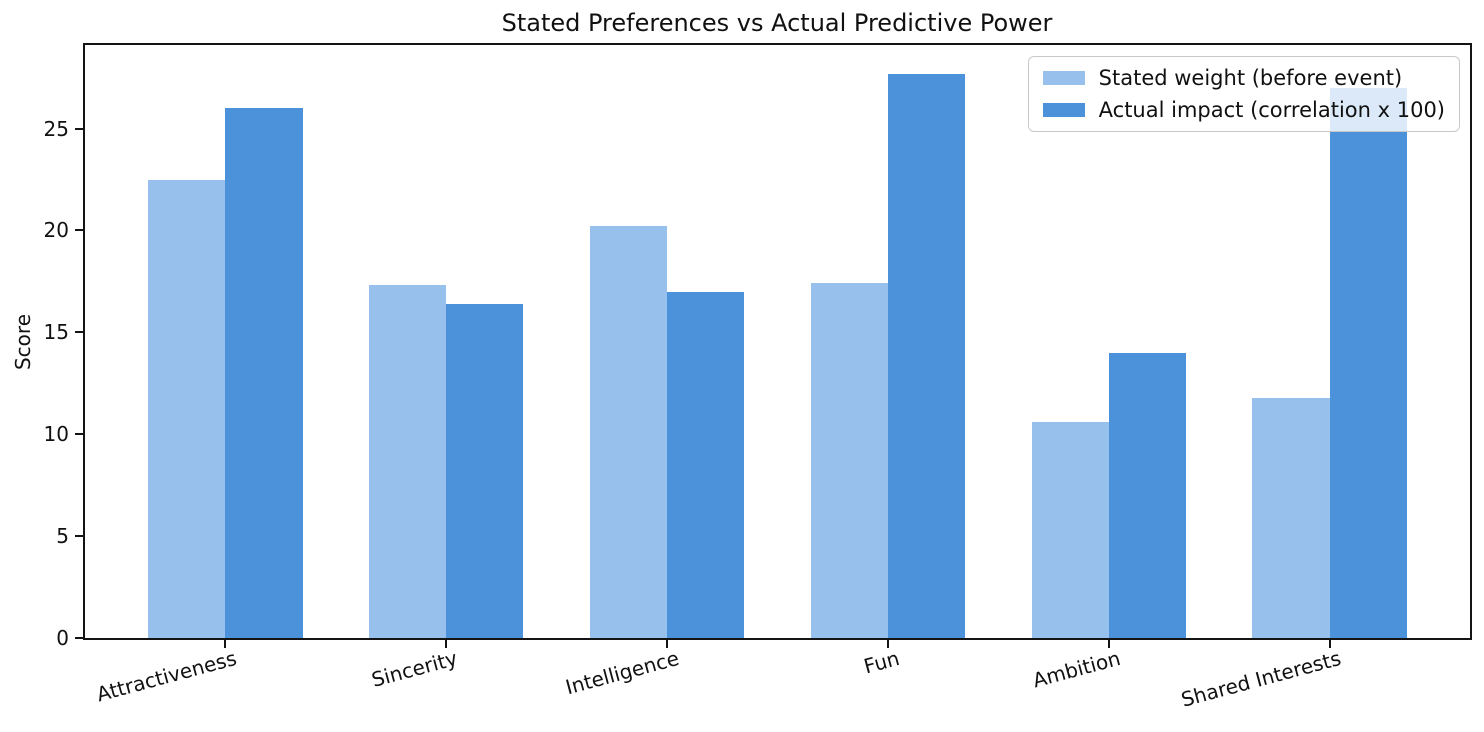 This screenshot has width=1484, height=732. What do you see at coordinates (1070, 530) in the screenshot?
I see `bar-ambition-s0` at bounding box center [1070, 530].